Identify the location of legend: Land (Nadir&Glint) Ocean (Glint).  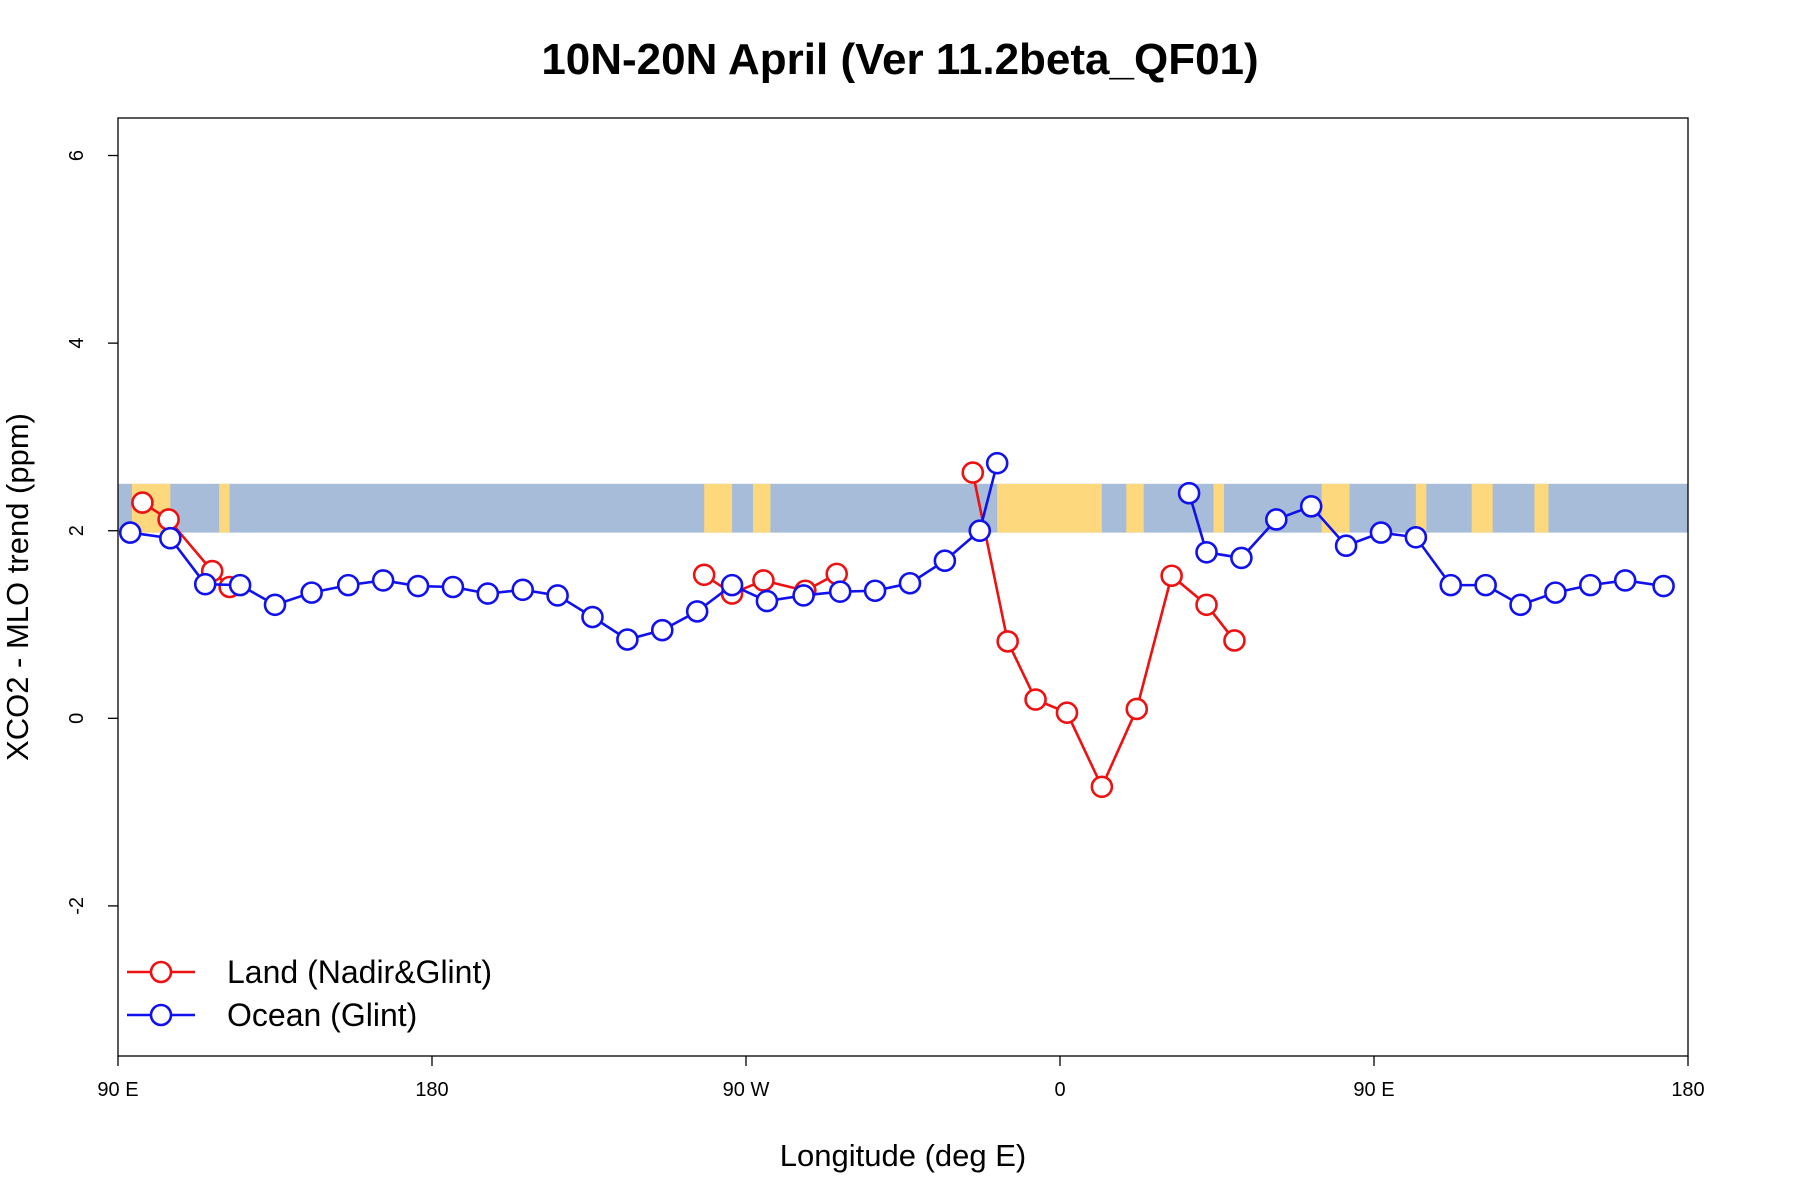
(309, 993).